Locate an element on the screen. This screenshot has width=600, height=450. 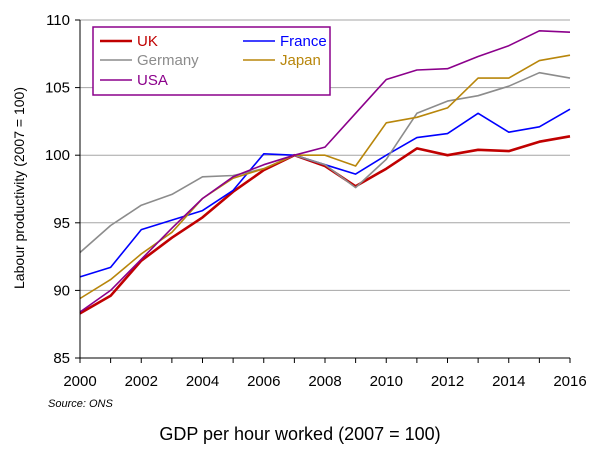
y-tick-label-85: 85 is located at coordinates (61, 358).